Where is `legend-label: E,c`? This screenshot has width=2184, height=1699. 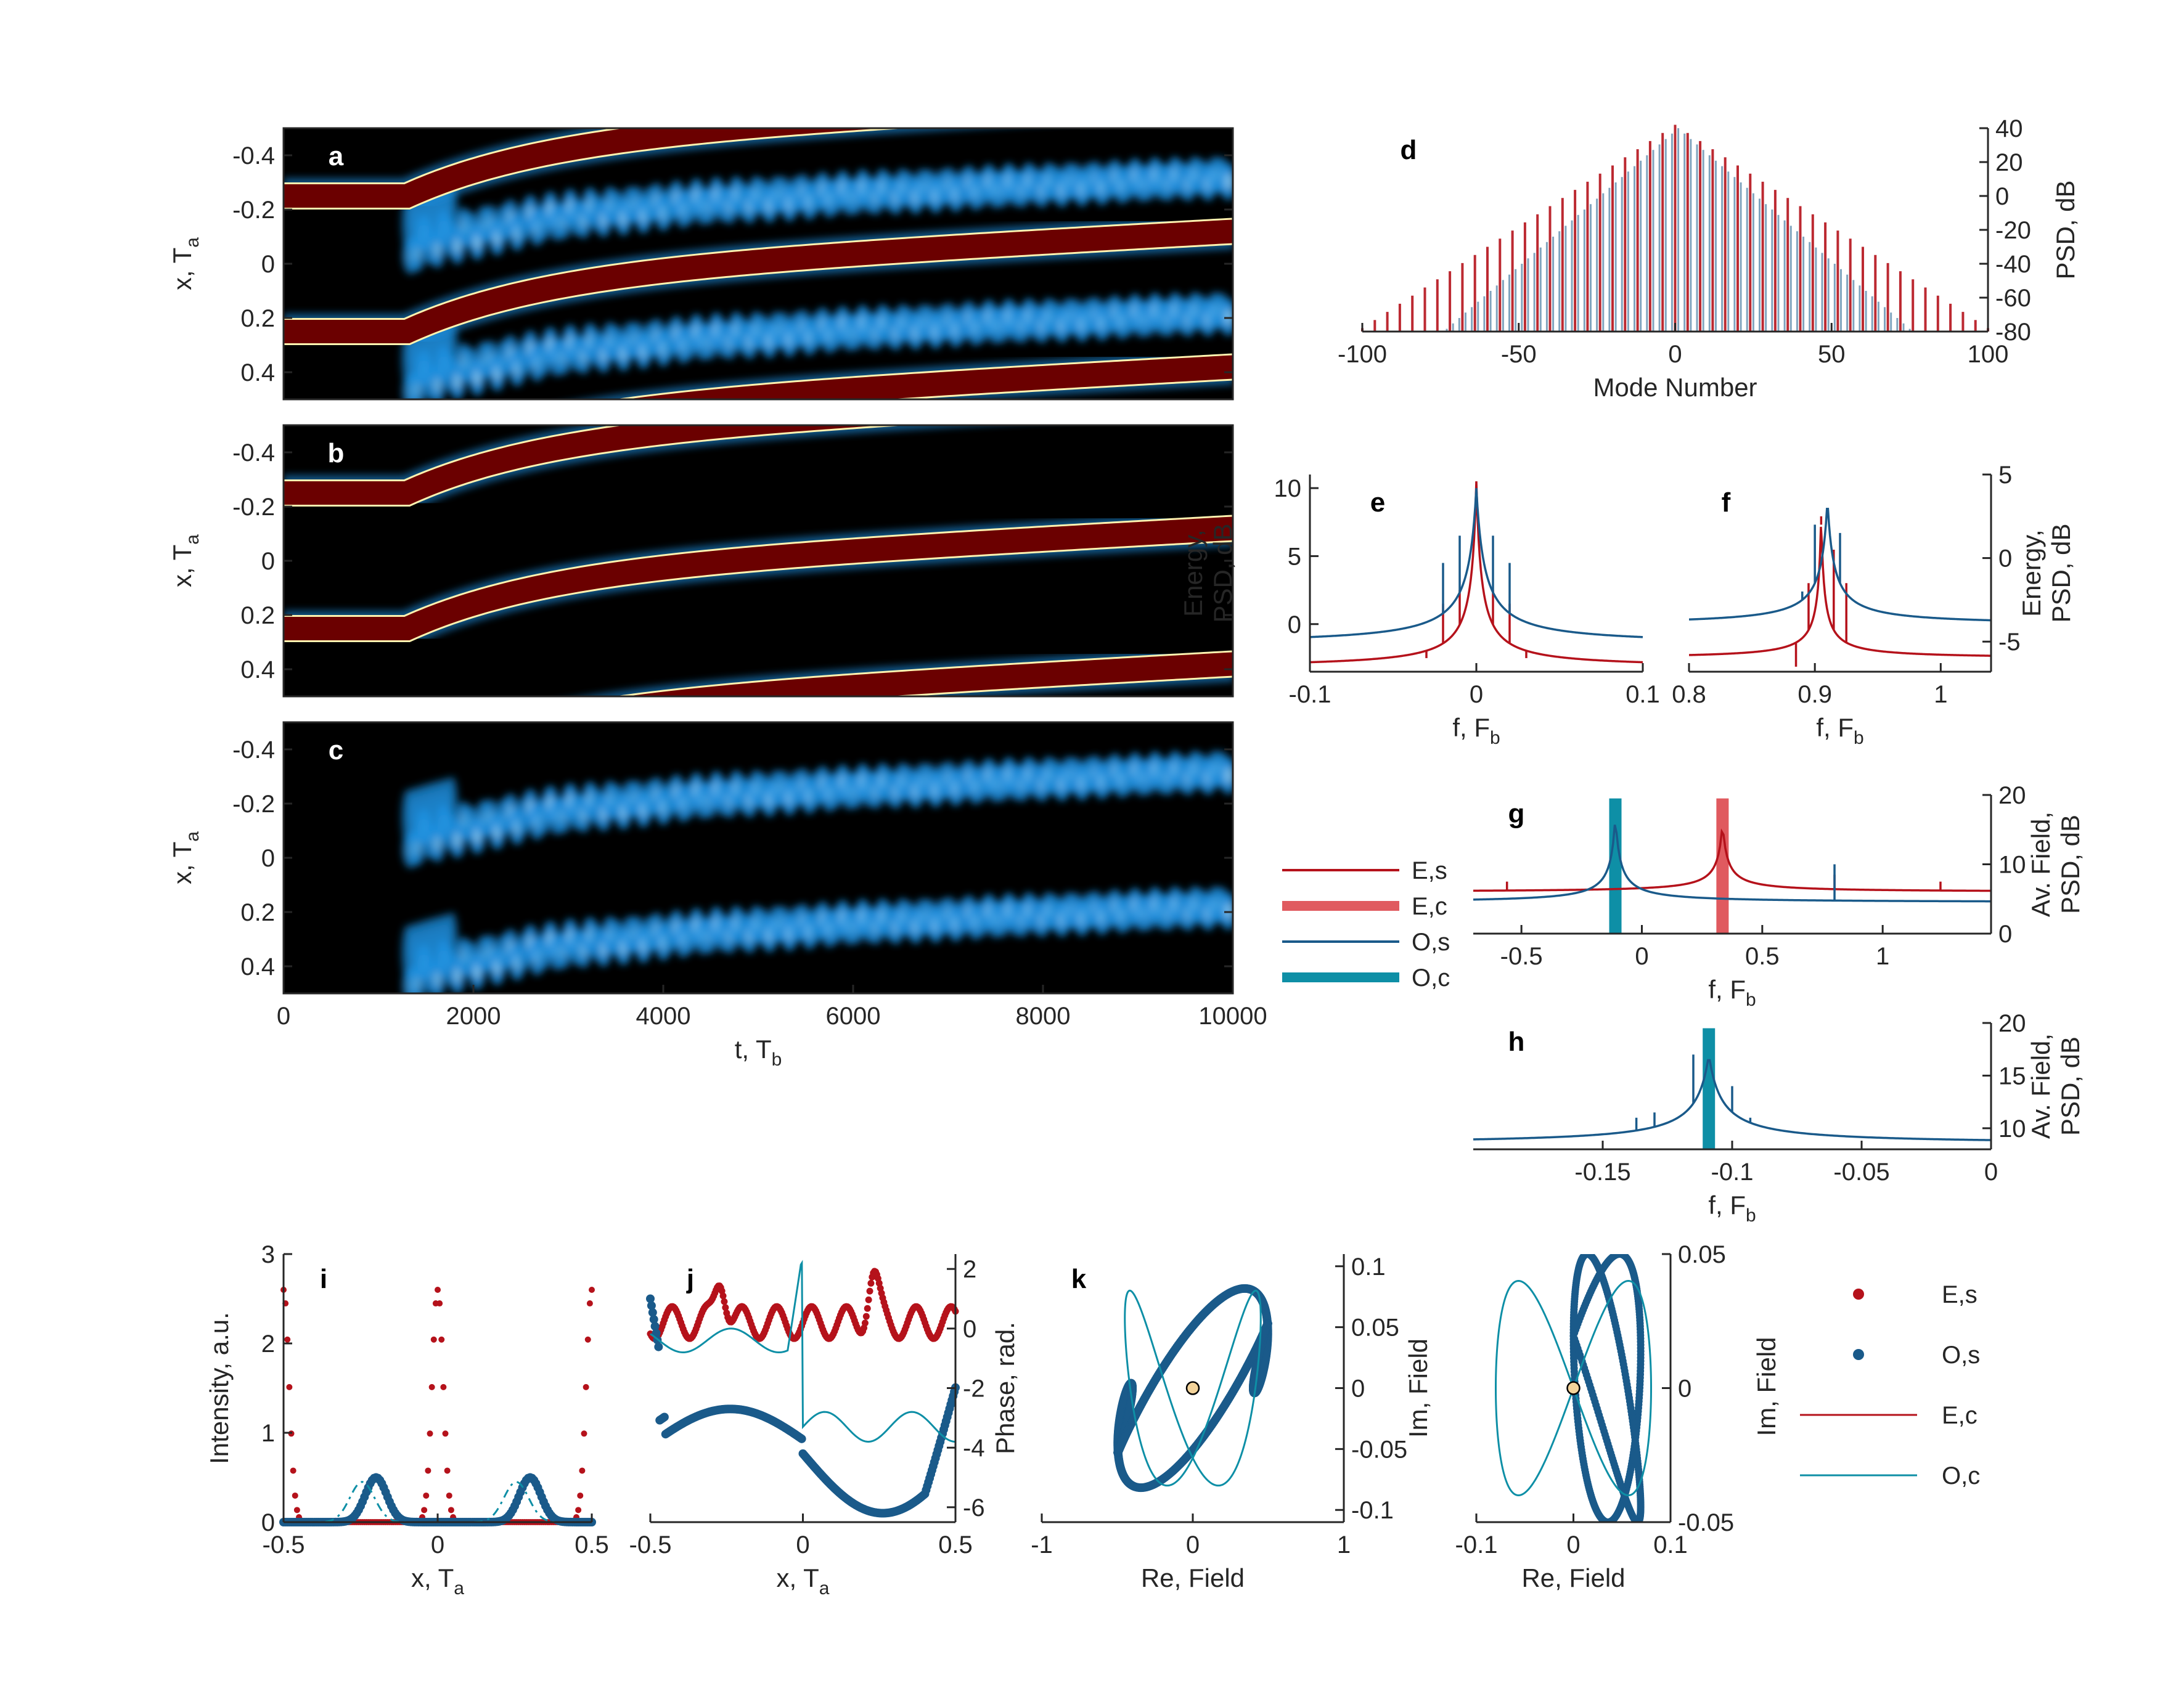
legend-label: E,c is located at coordinates (1429, 907).